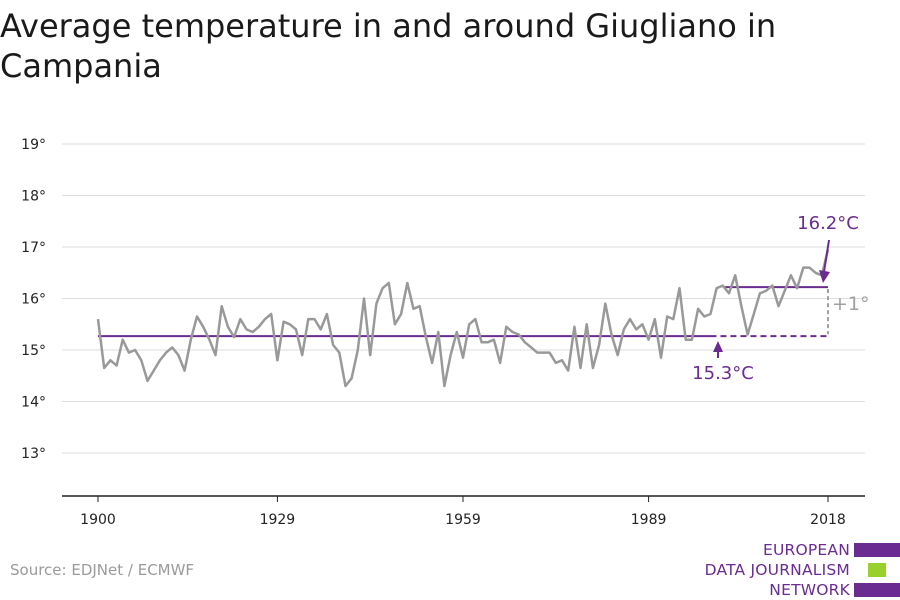 This screenshot has height=600, width=900. Describe the element at coordinates (877, 550) in the screenshot. I see `logo-bar-purple-top` at that location.